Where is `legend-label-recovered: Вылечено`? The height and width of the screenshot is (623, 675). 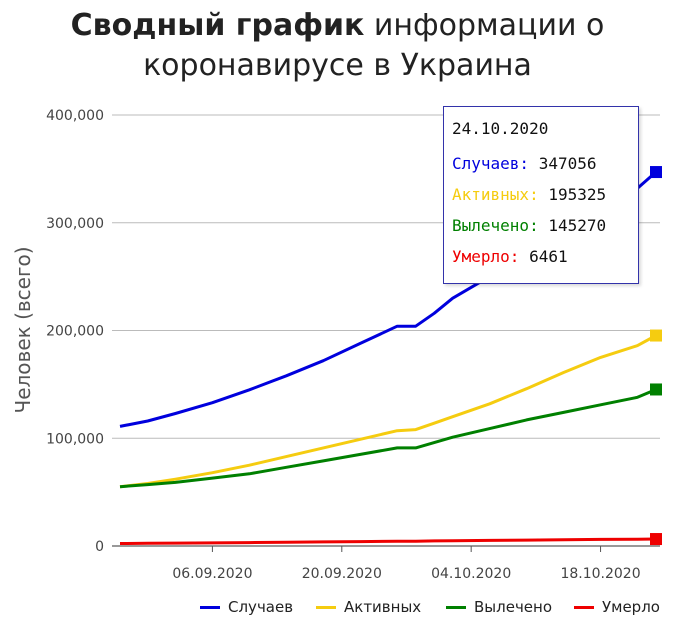 legend-label-recovered: Вылечено is located at coordinates (513, 607).